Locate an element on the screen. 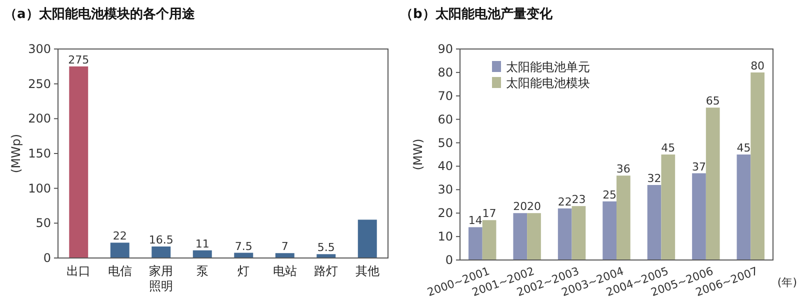 This screenshot has width=800, height=301. data-label: 7 is located at coordinates (284, 247).